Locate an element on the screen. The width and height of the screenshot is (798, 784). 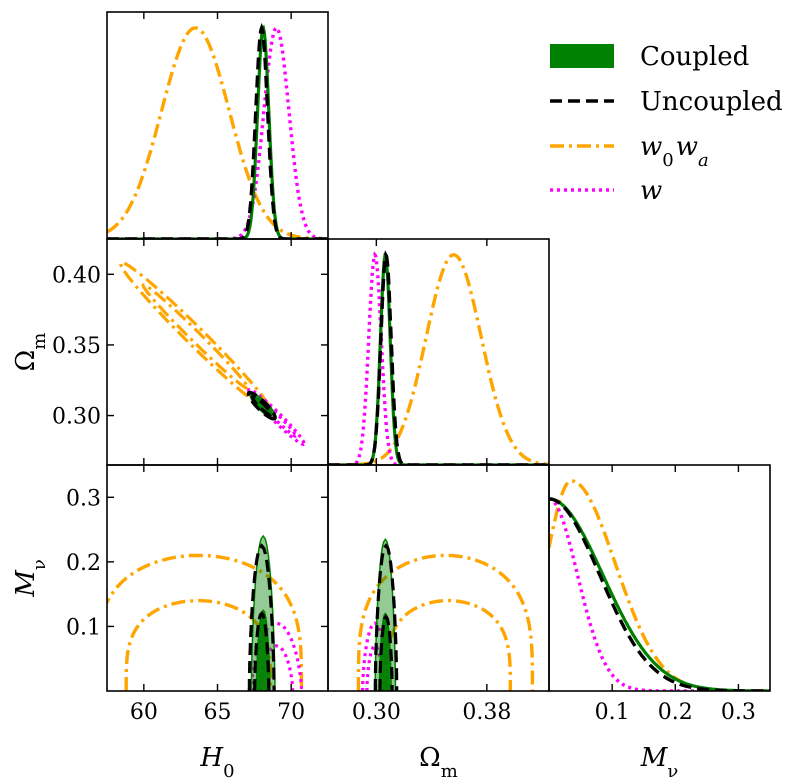
xtick-label-H0: 70 is located at coordinates (291, 712).